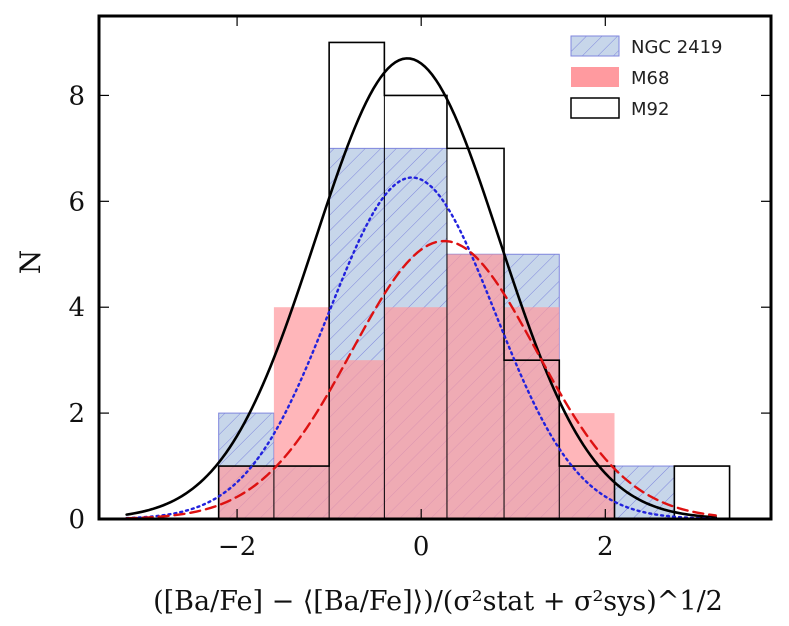 The width and height of the screenshot is (789, 626). I want to click on legend-label-m92: M92, so click(650, 109).